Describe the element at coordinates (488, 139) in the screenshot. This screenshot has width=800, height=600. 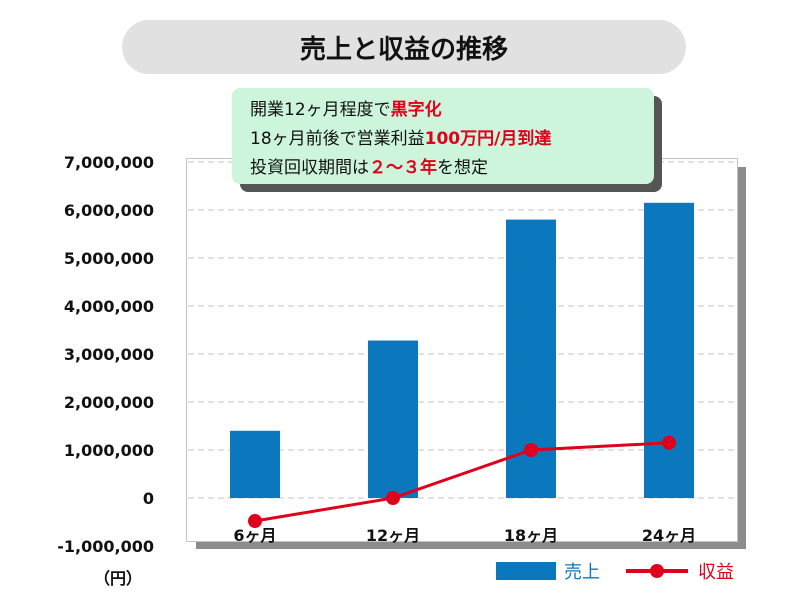
I see `annotation-highlight: 100万円/月到達` at that location.